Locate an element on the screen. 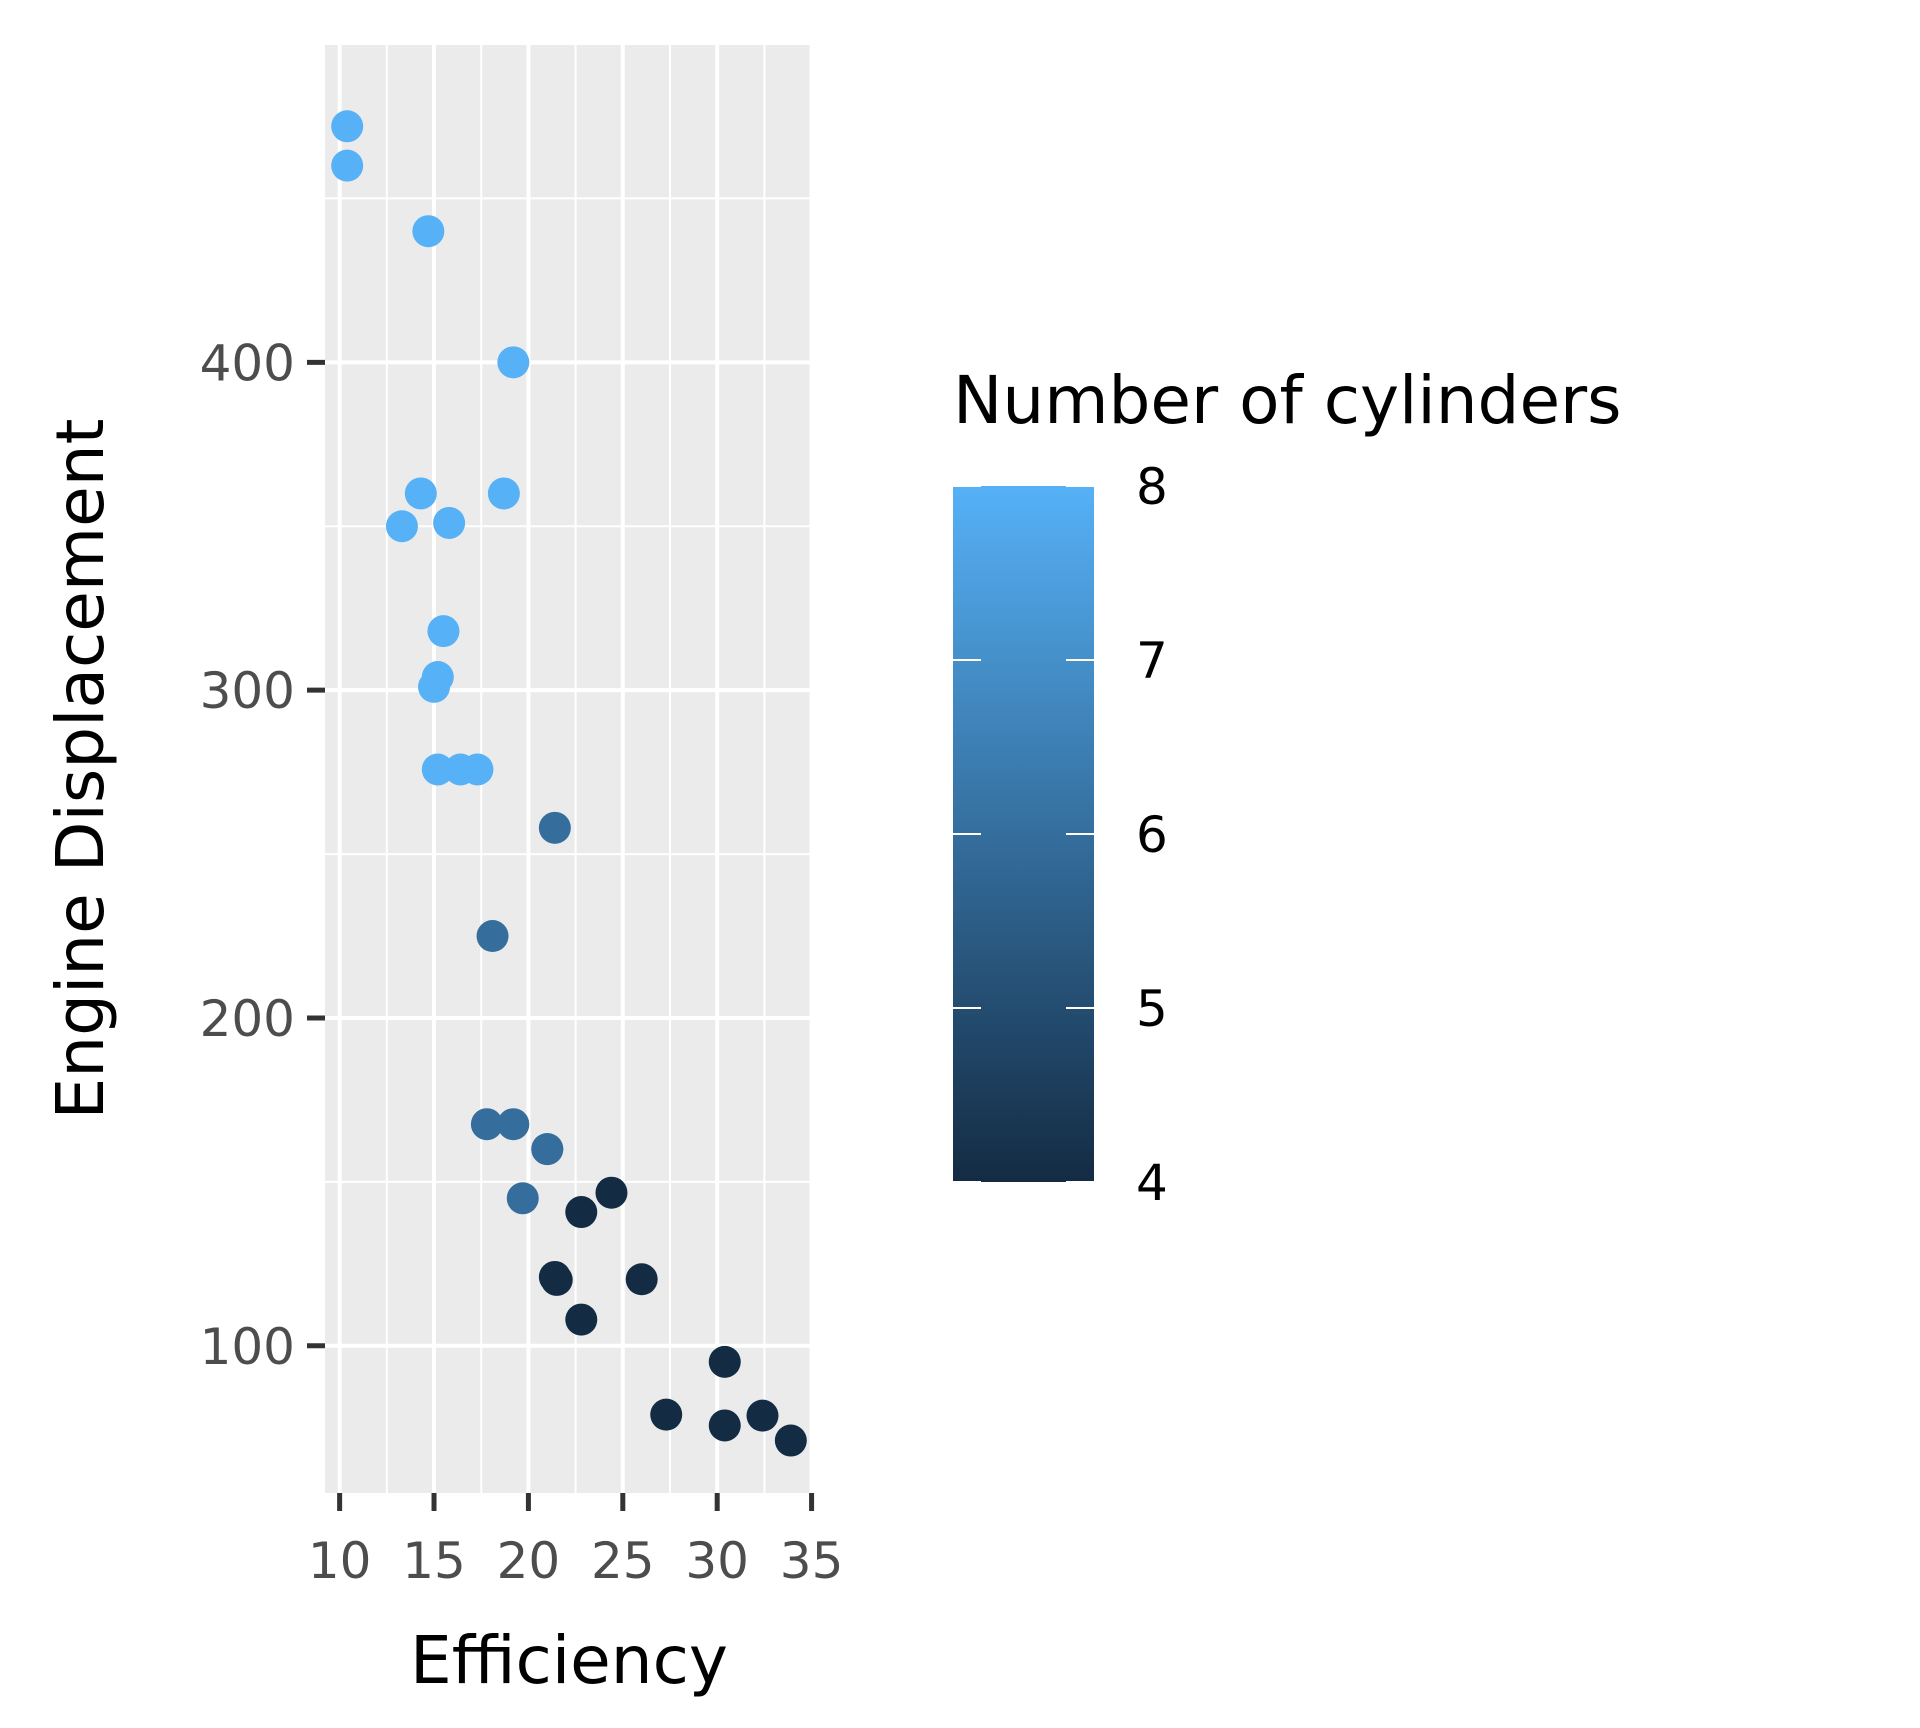 The width and height of the screenshot is (1920, 1728). y-tick-label: 100 is located at coordinates (247, 1347).